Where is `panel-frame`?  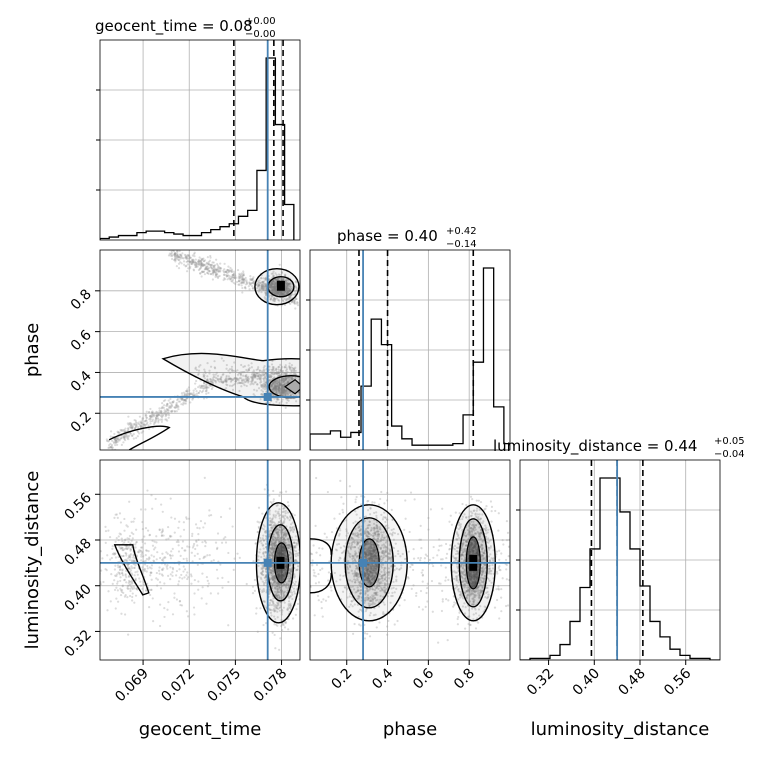
panel-frame is located at coordinates (200, 140).